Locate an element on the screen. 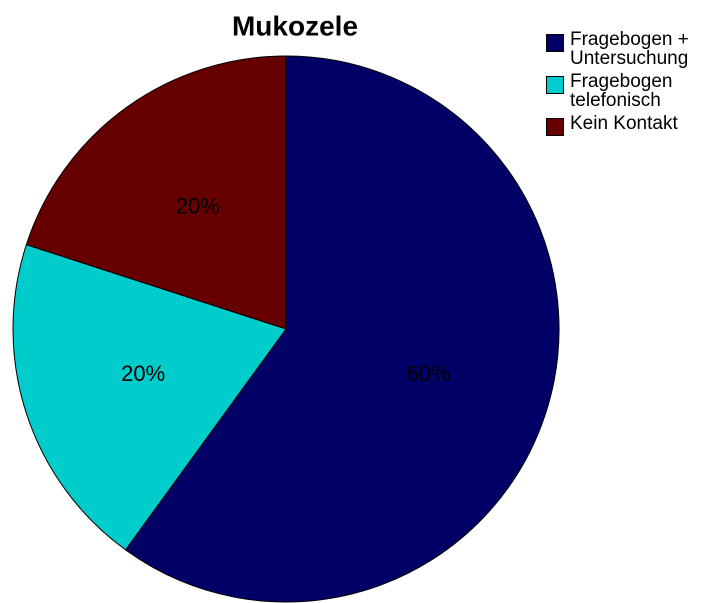 Image resolution: width=725 pixels, height=603 pixels. legend-item: Fragebogen telefonisch is located at coordinates (631, 91).